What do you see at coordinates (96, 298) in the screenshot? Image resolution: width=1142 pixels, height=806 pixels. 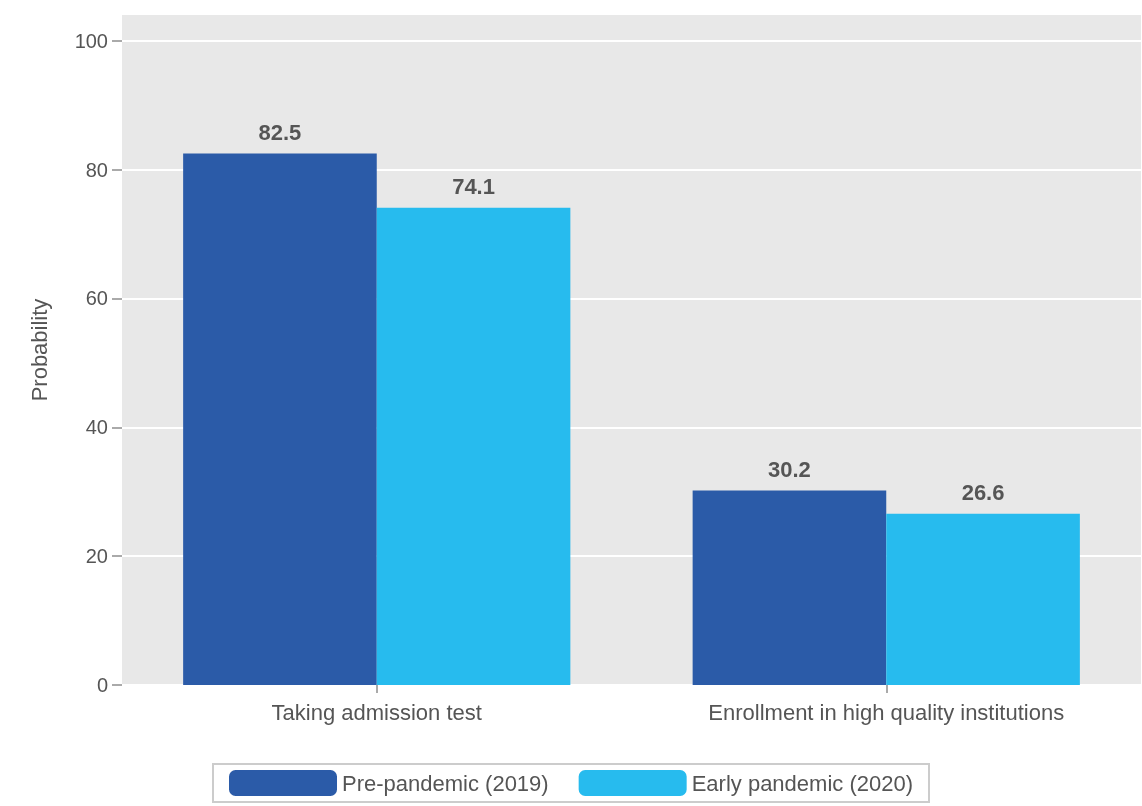 I see `y-tick-label: 60` at bounding box center [96, 298].